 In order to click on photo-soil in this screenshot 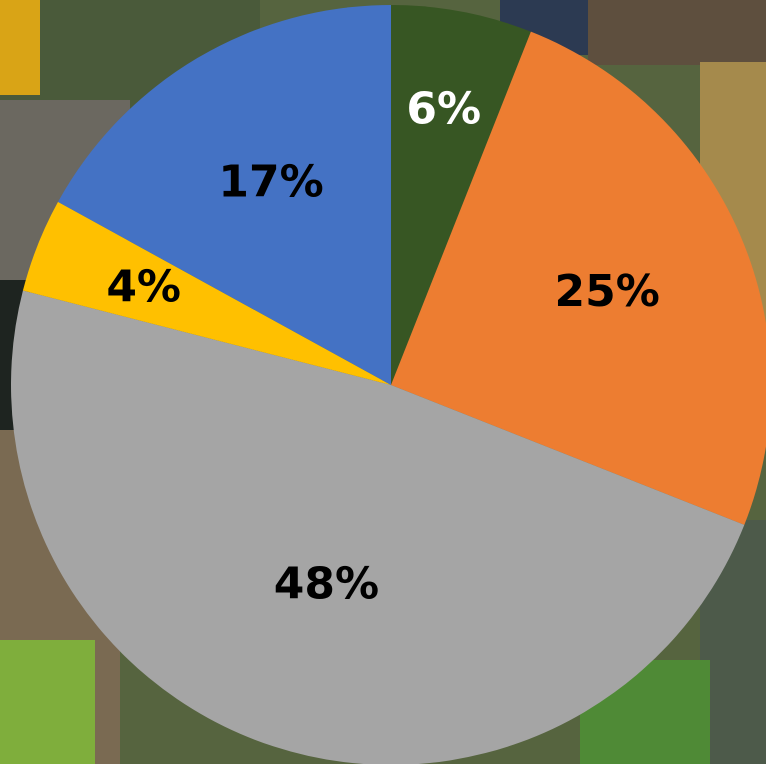, I will do `click(677, 32)`.